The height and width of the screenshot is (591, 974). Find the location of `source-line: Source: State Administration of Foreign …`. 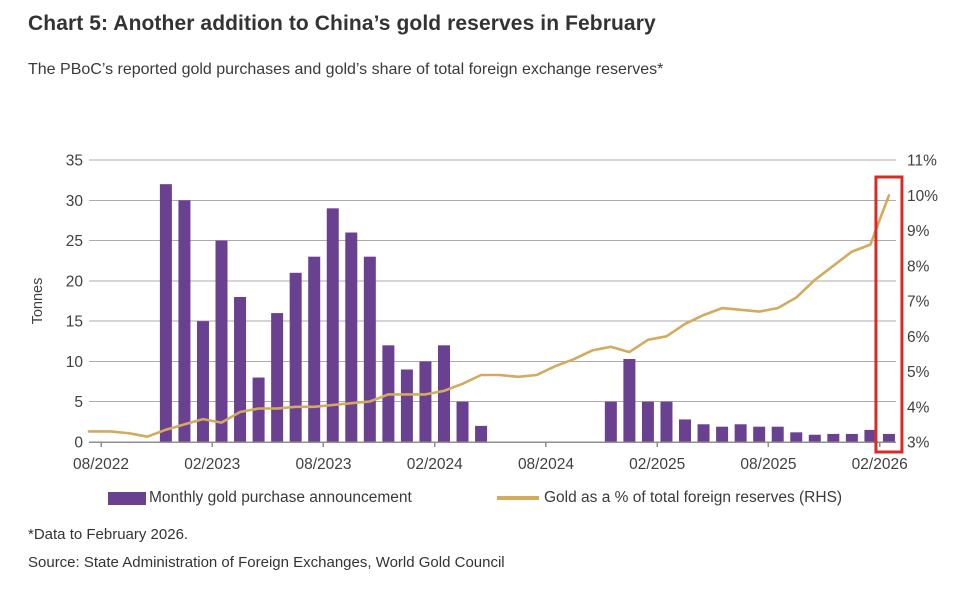

source-line: Source: State Administration of Foreign … is located at coordinates (266, 562).